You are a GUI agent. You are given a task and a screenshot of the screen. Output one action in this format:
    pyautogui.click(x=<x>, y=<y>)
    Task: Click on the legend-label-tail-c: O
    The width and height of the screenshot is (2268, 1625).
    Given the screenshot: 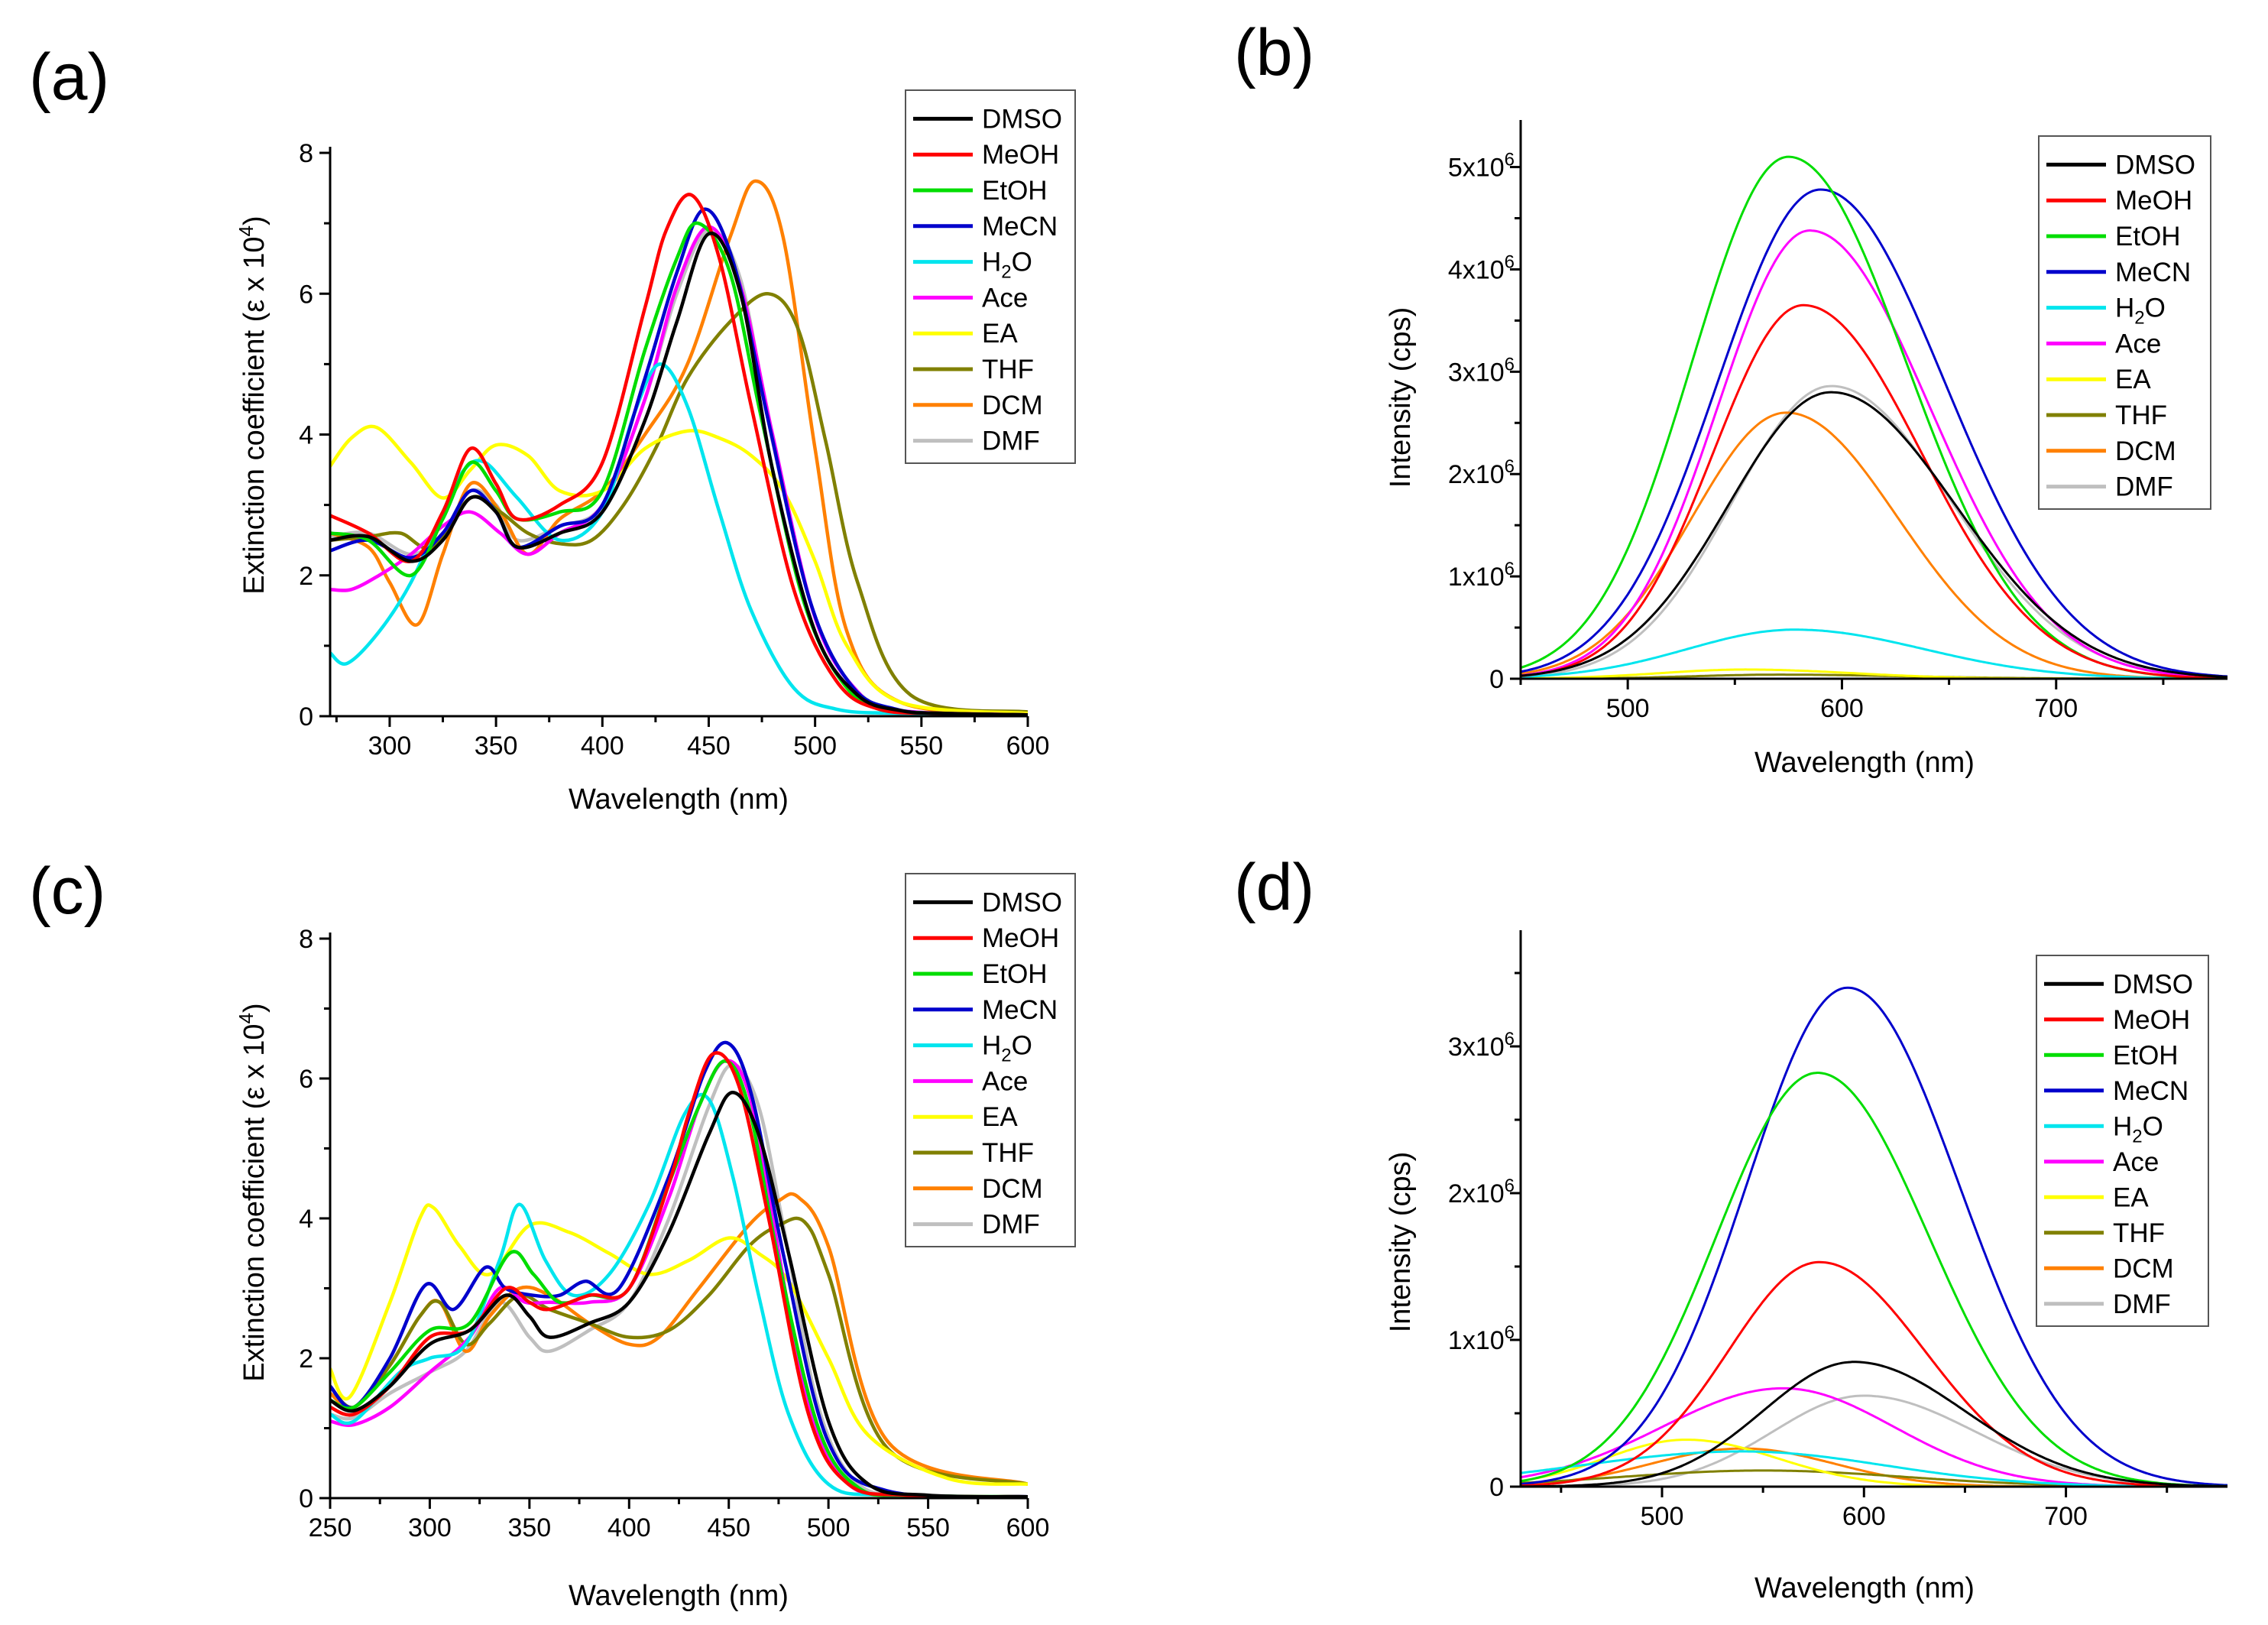 What is the action you would take?
    pyautogui.click(x=1022, y=1046)
    